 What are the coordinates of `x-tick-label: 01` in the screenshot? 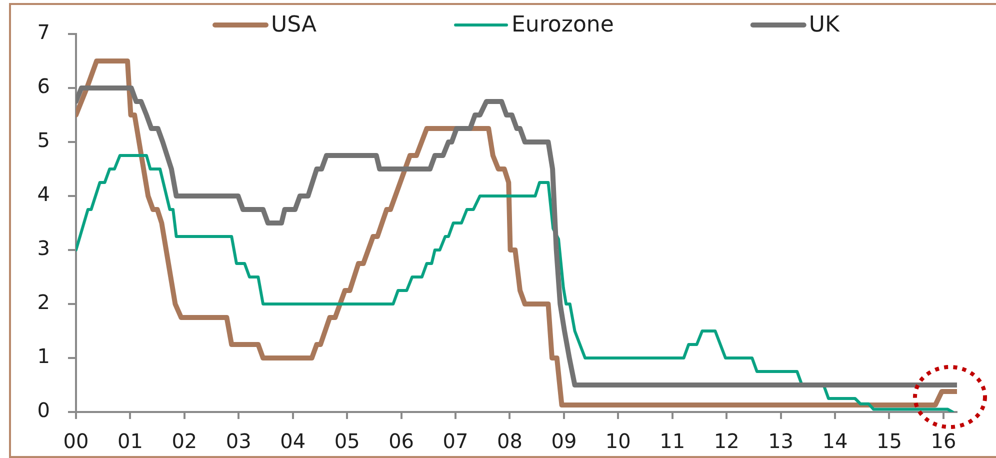 It's located at (130, 441).